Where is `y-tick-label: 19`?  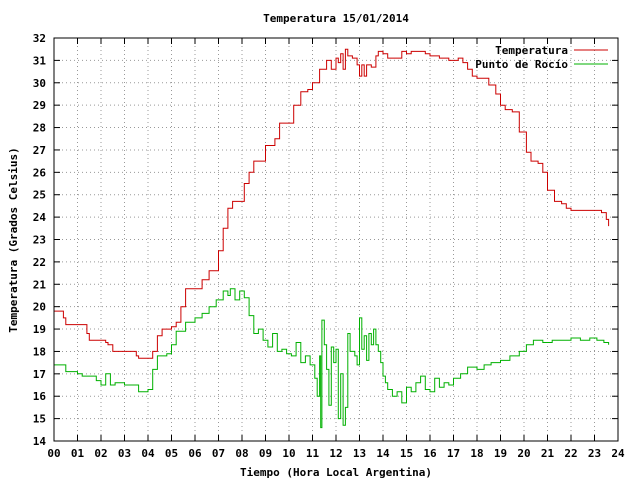
y-tick-label: 19 is located at coordinates (39, 329).